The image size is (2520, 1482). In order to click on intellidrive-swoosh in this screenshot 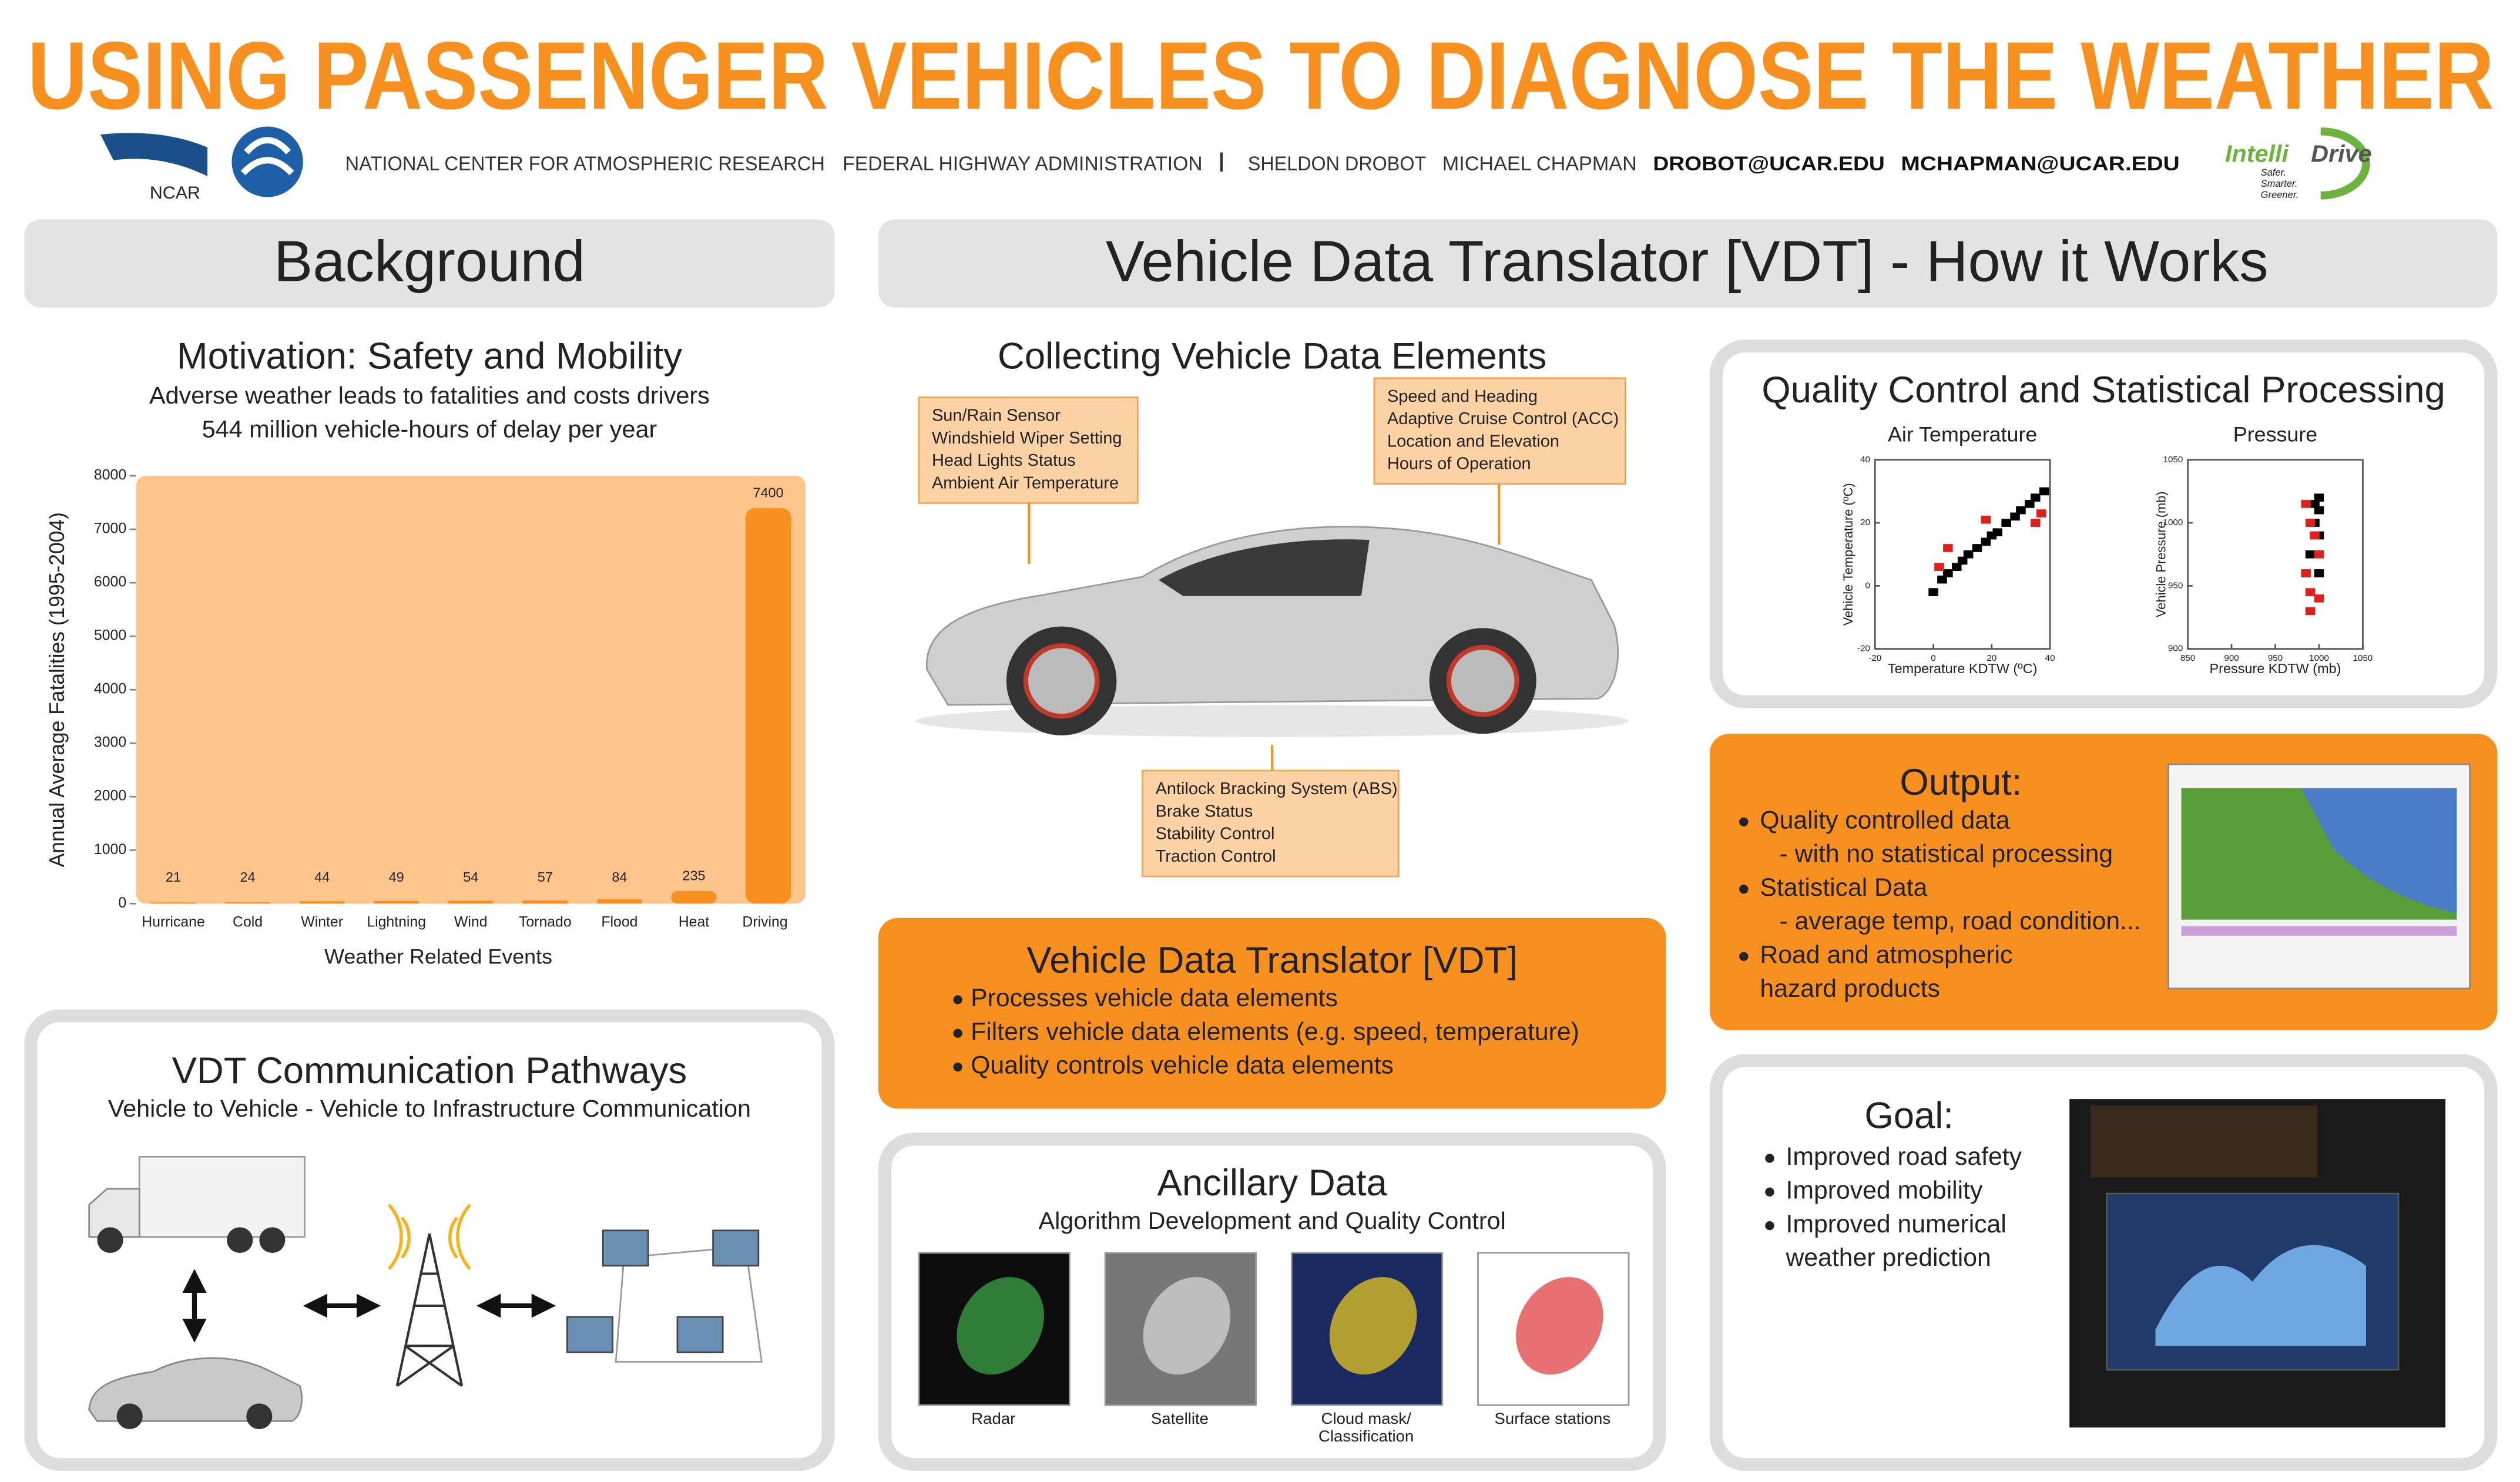, I will do `click(2345, 163)`.